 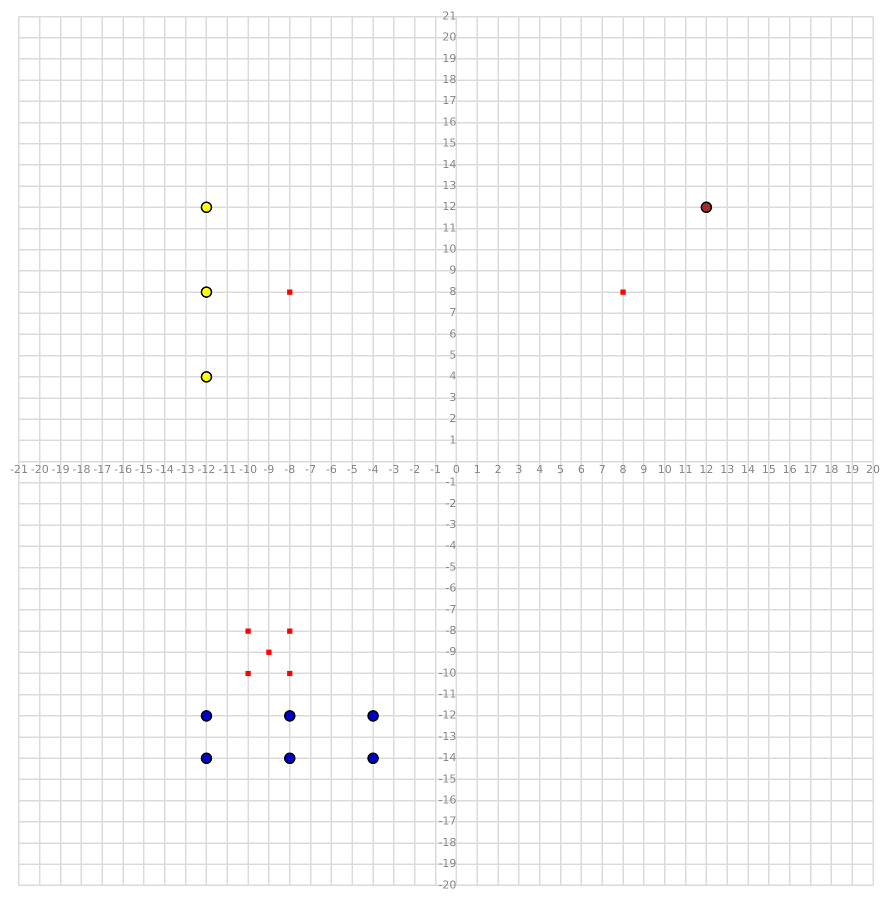 I want to click on y-tick-label: 3, so click(x=452, y=397).